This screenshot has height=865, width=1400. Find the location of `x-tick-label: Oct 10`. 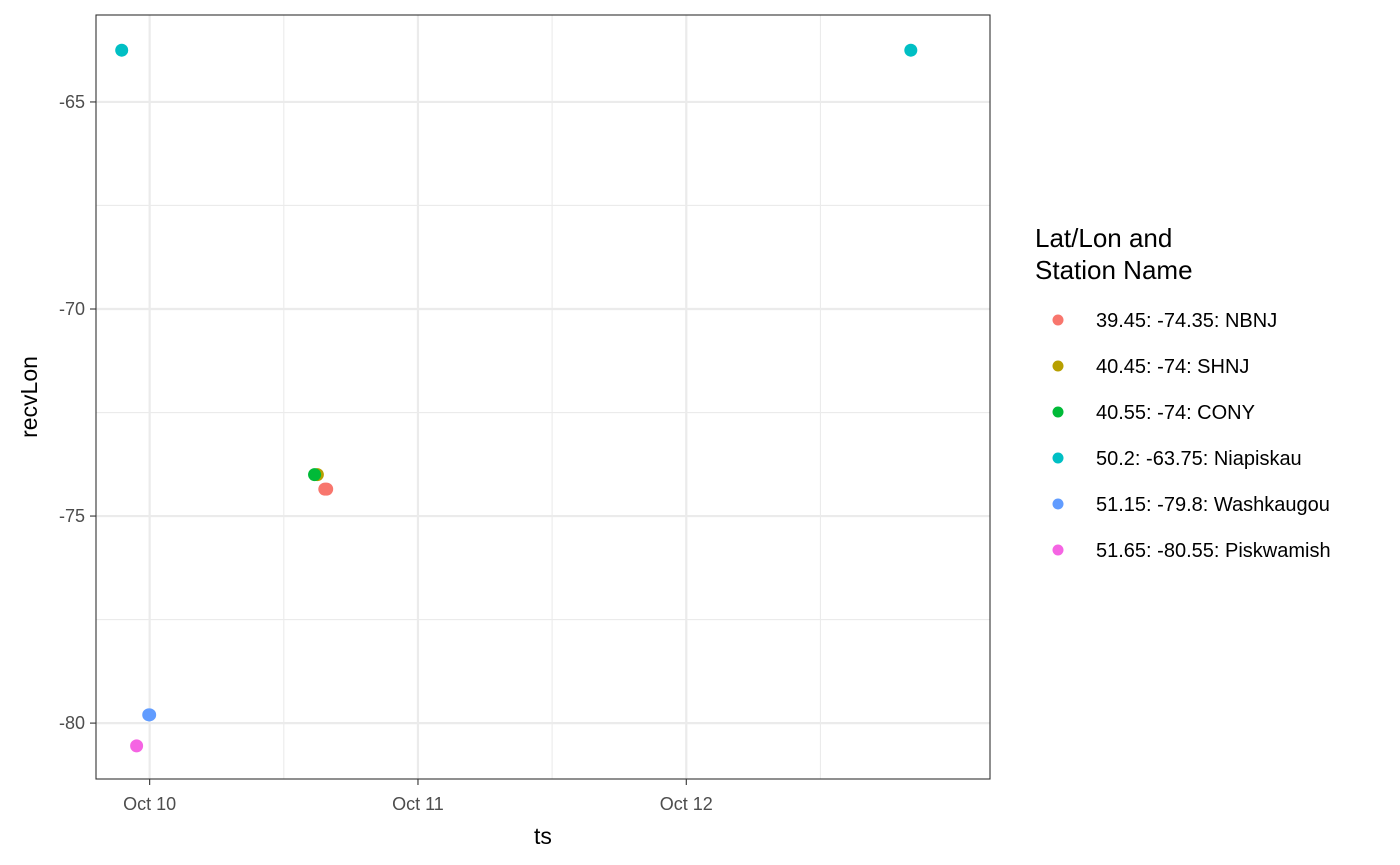

x-tick-label: Oct 10 is located at coordinates (149, 804).